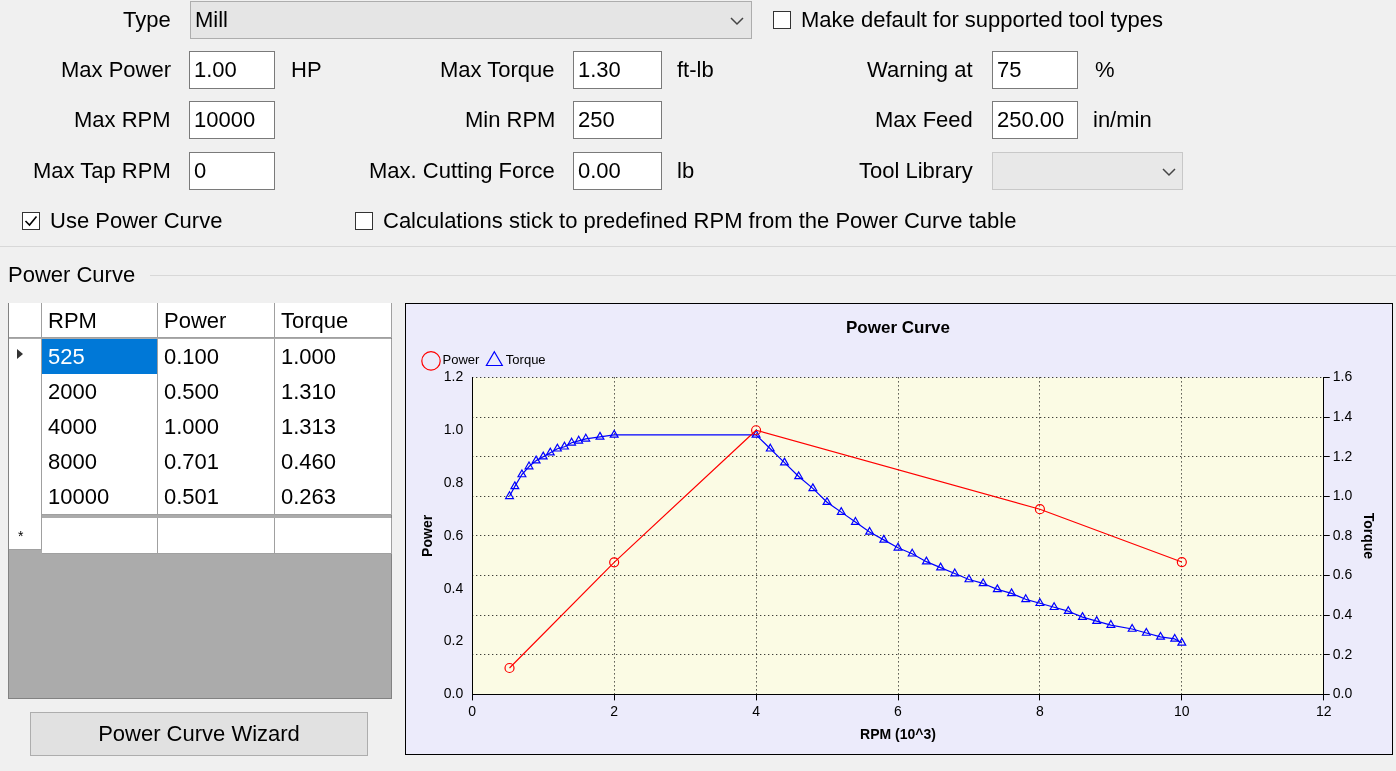 The height and width of the screenshot is (771, 1396). Describe the element at coordinates (232, 70) in the screenshot. I see `text: 1.00` at that location.